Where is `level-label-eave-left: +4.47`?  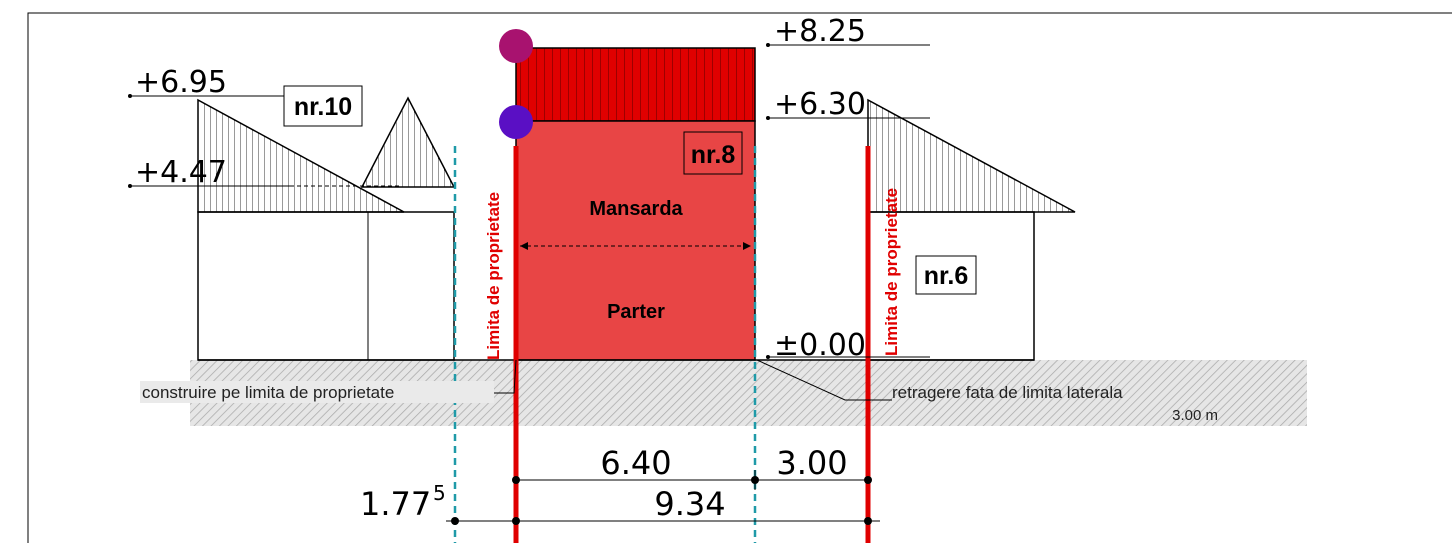
level-label-eave-left: +4.47 is located at coordinates (181, 172).